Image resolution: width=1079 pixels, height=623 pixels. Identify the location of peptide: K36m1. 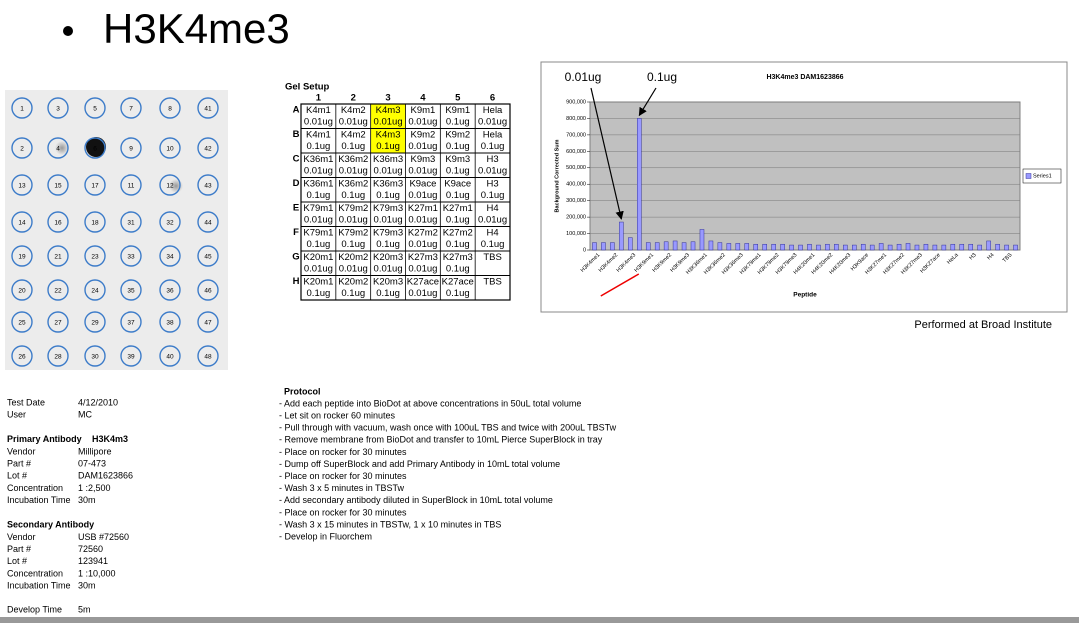
(318, 184).